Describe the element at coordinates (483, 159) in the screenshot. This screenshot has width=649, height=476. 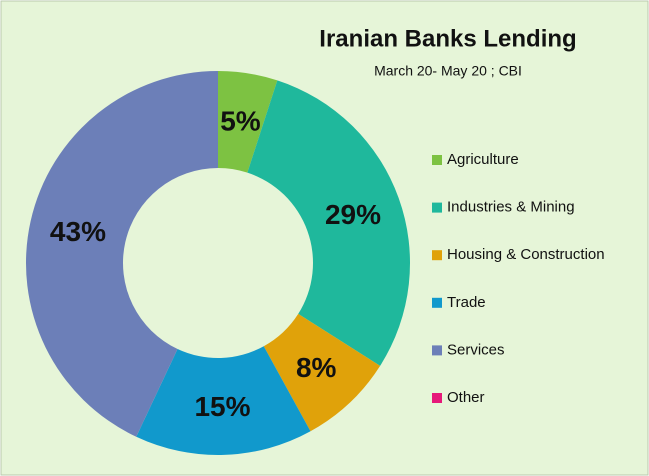
I see `legend-label: Agriculture` at that location.